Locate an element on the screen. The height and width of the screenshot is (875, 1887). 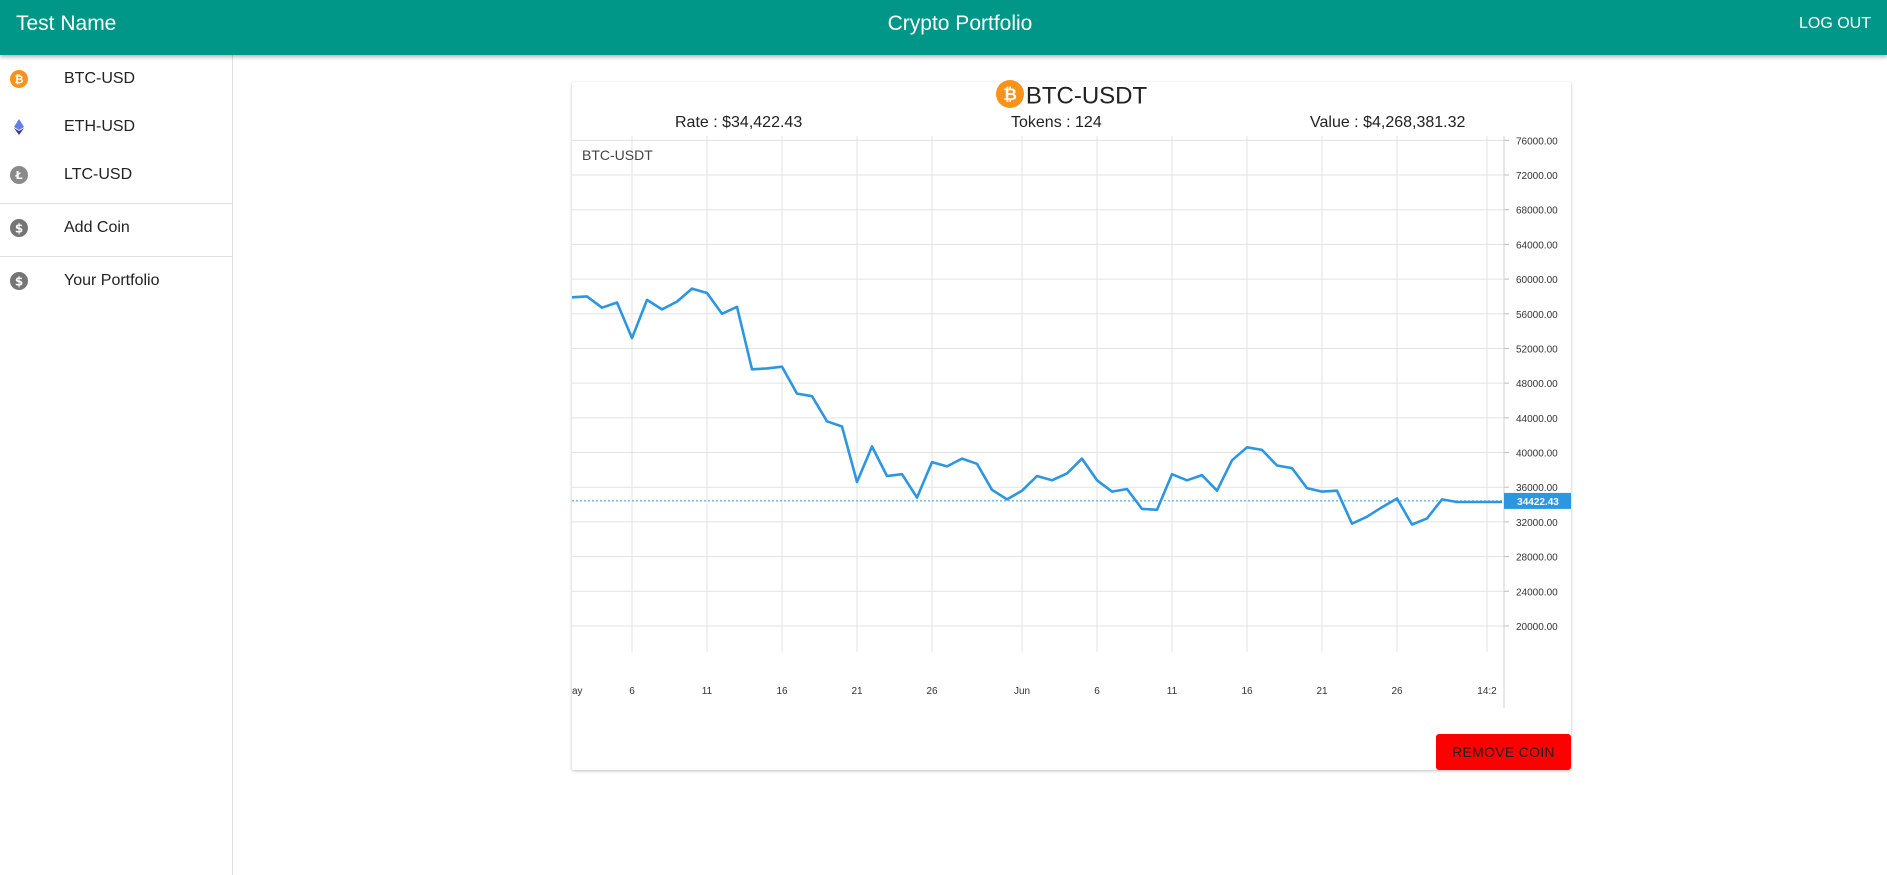
y-tick-label: 36000.00 is located at coordinates (1537, 488).